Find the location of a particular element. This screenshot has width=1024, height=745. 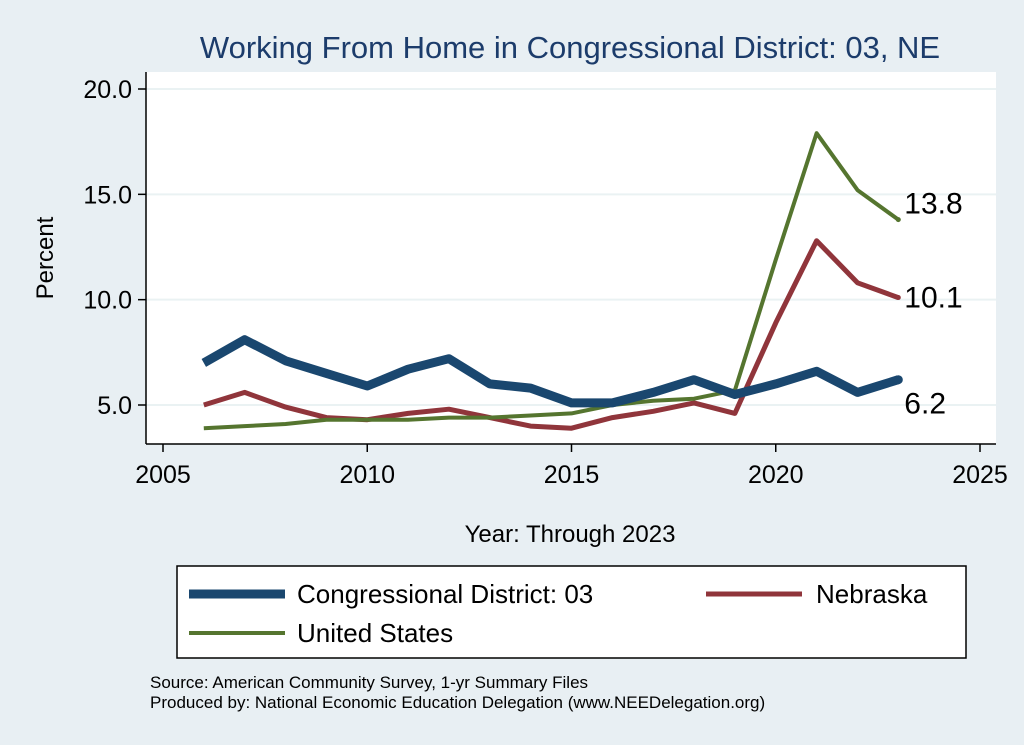

x-tick-label: 2010 is located at coordinates (367, 475).